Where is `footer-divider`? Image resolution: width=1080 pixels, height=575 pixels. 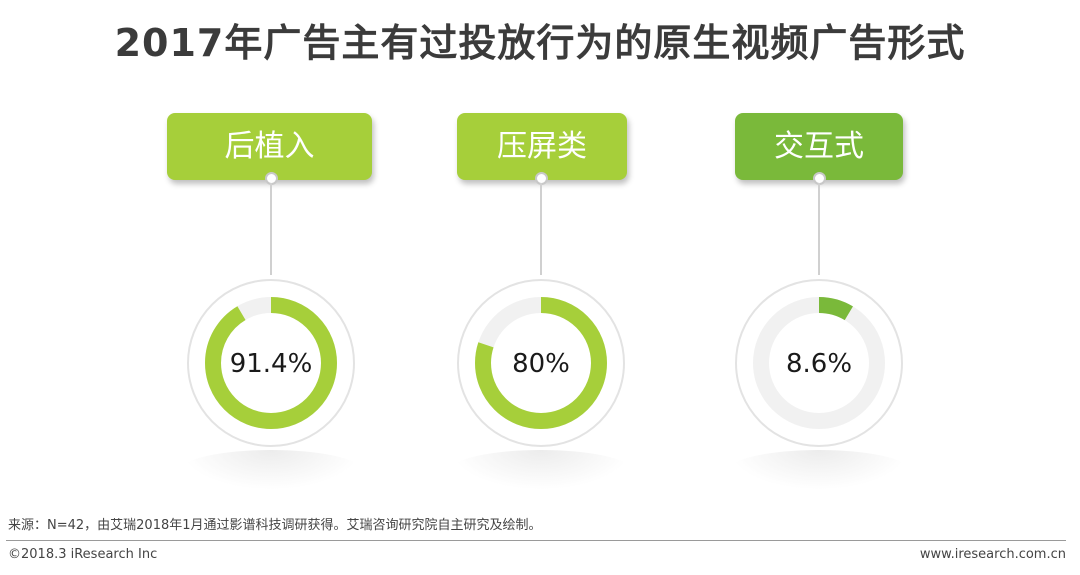 footer-divider is located at coordinates (536, 540).